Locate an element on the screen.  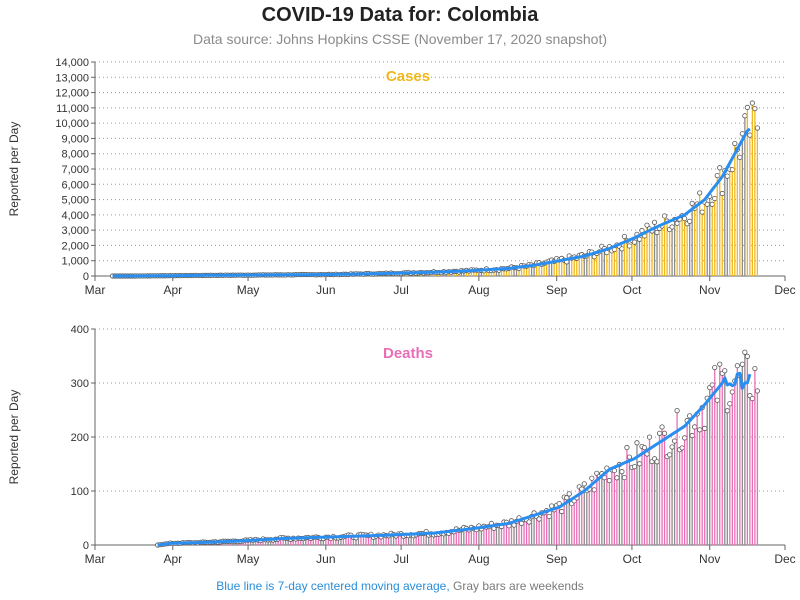
y-tick-label: 7,000 is located at coordinates (75, 170).